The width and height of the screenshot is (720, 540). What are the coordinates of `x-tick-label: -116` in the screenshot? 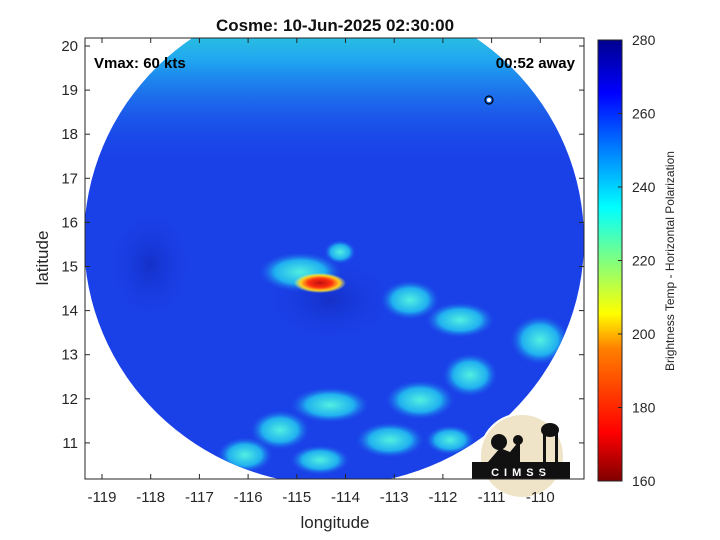 It's located at (248, 497).